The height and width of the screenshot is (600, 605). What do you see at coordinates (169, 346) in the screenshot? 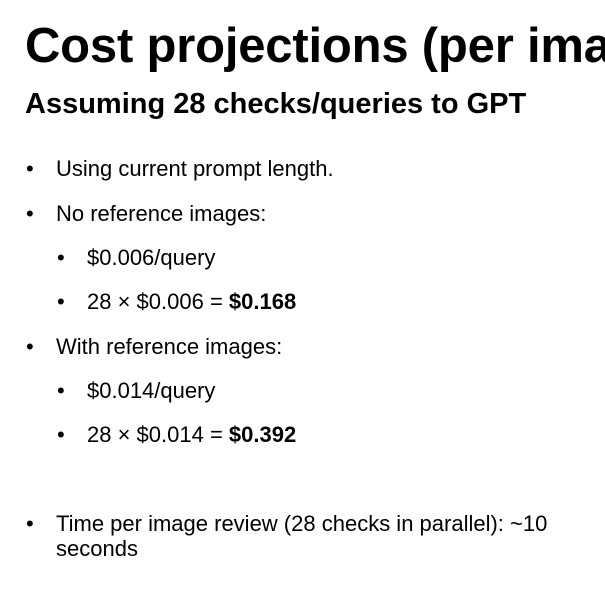
I see `bullet-text: With reference images:` at bounding box center [169, 346].